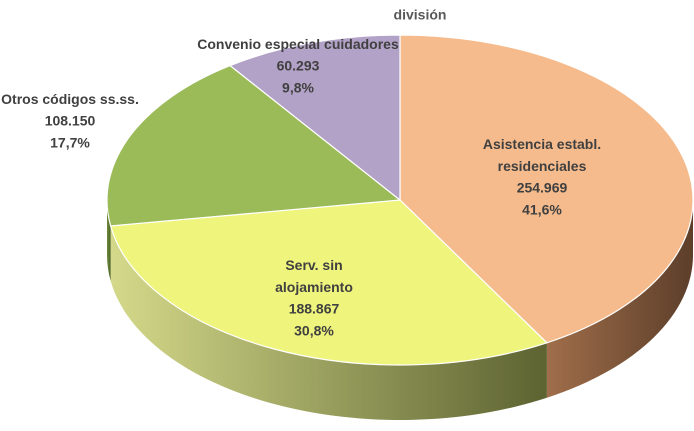  I want to click on category-label-line: Convenio especial cuidadores, so click(298, 44).